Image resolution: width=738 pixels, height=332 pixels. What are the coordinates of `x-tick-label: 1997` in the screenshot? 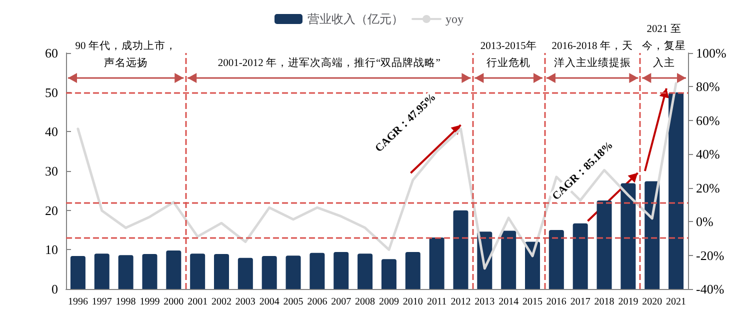 It's located at (102, 302).